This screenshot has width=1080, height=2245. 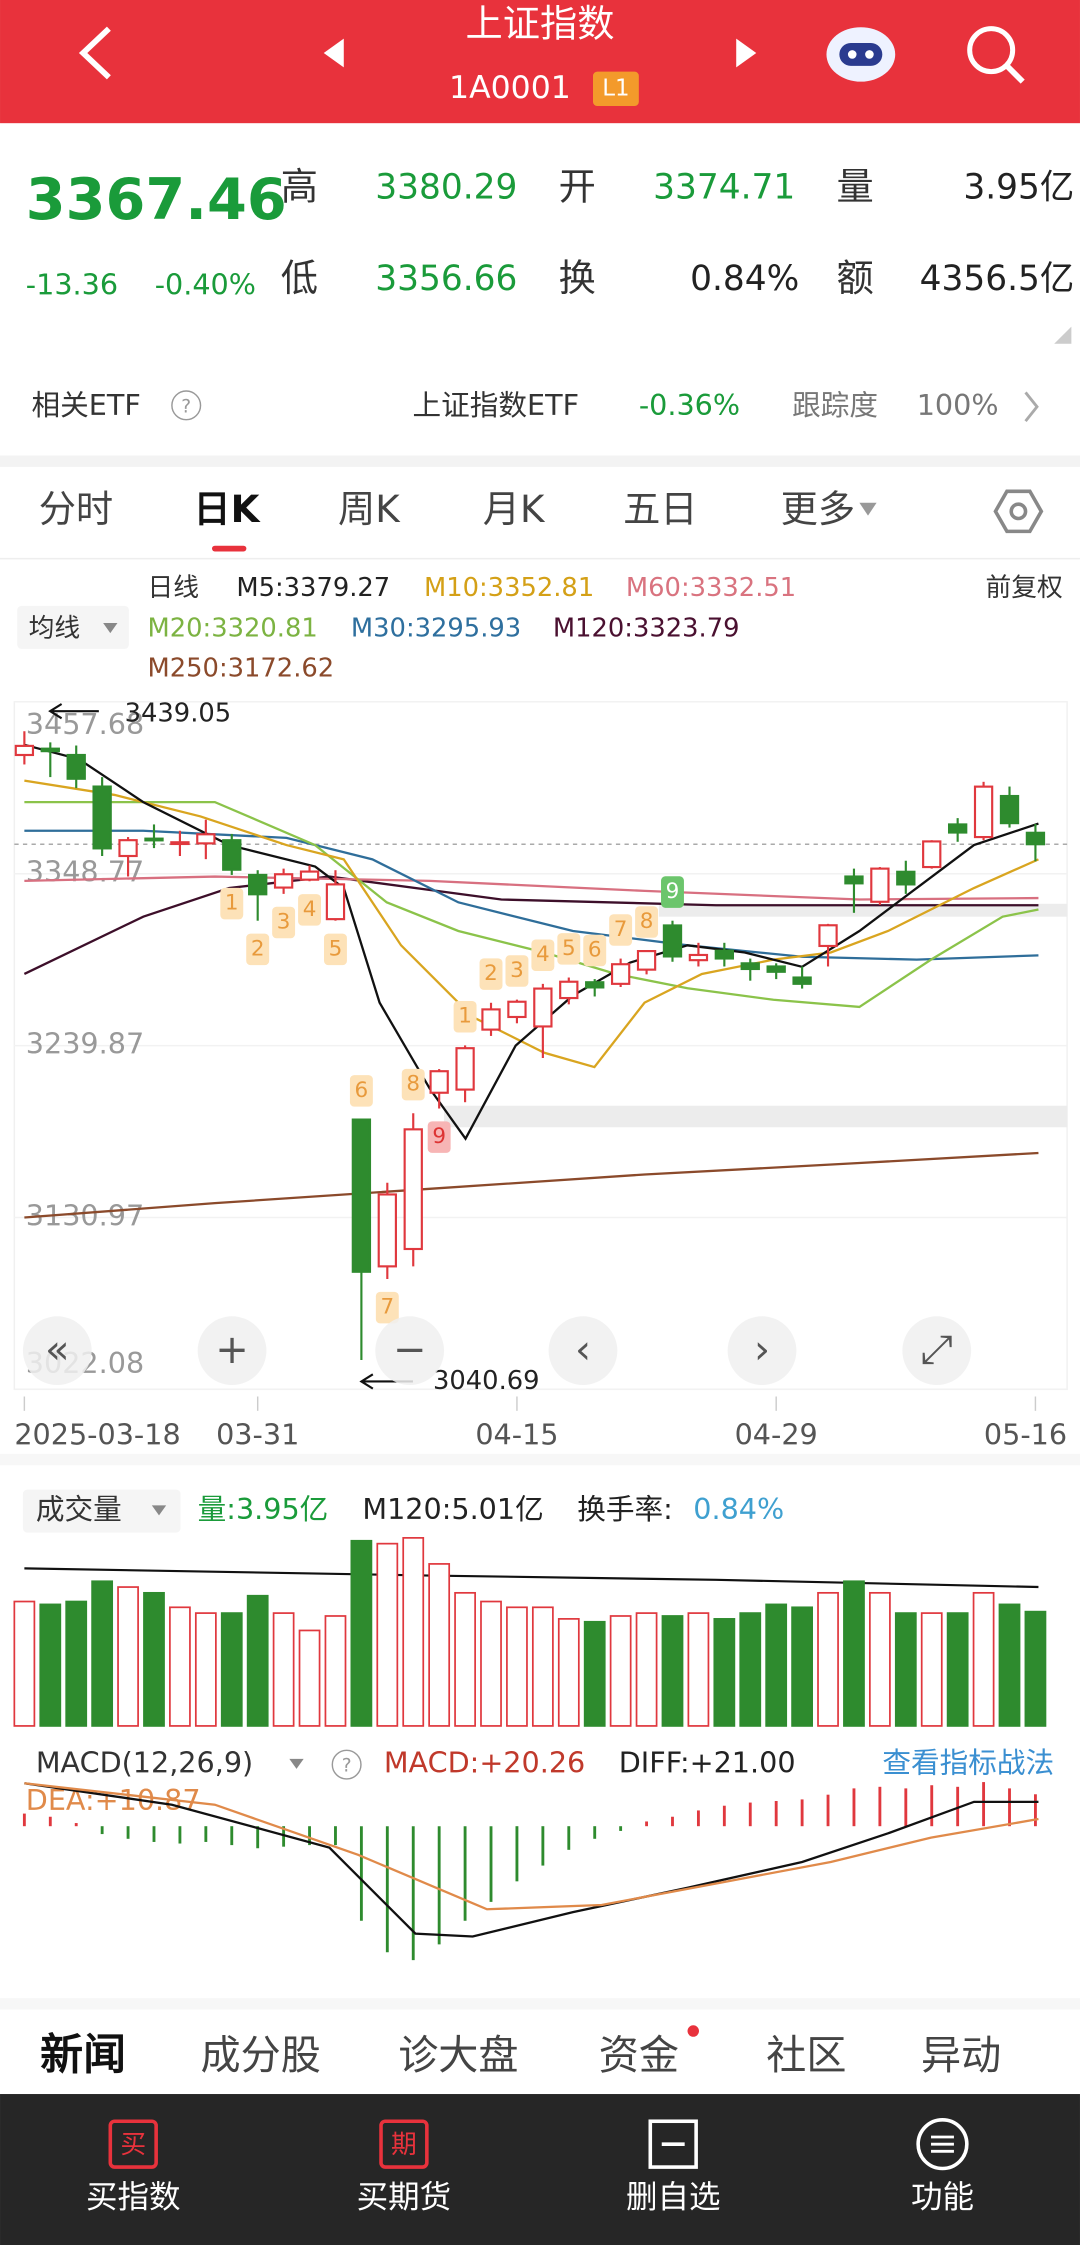 What do you see at coordinates (673, 2198) in the screenshot?
I see `nav-label: 删自选` at bounding box center [673, 2198].